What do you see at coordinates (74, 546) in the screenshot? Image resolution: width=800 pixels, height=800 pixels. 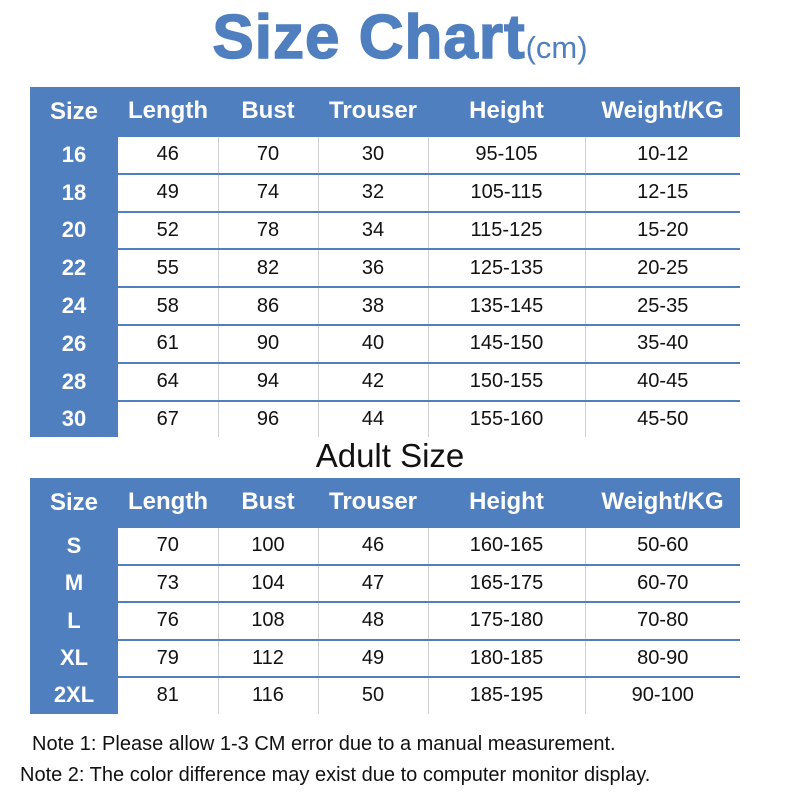 I see `size-cell: S` at bounding box center [74, 546].